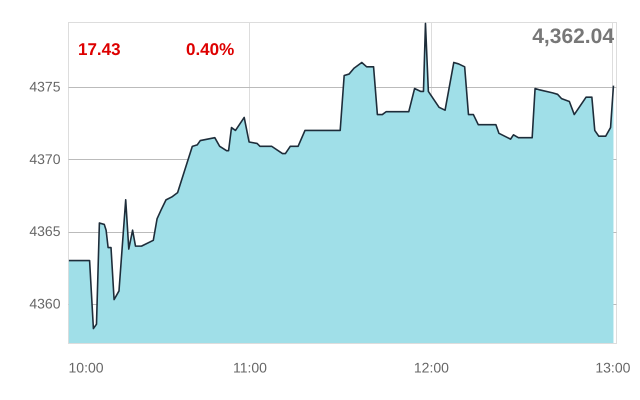 The height and width of the screenshot is (400, 640). I want to click on annotation: 4,362.04, so click(573, 36).